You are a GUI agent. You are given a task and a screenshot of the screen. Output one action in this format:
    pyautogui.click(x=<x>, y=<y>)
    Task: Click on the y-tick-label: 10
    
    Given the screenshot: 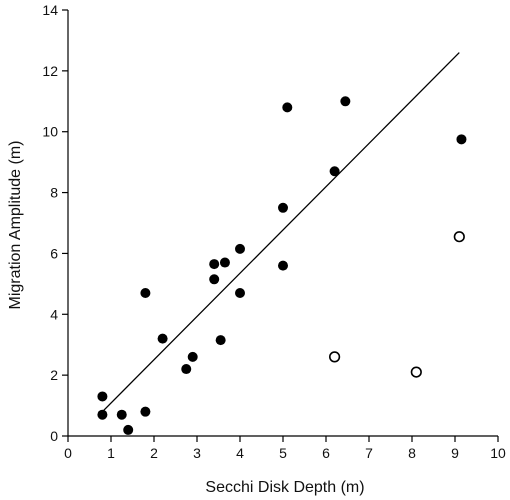 What is the action you would take?
    pyautogui.click(x=50, y=132)
    